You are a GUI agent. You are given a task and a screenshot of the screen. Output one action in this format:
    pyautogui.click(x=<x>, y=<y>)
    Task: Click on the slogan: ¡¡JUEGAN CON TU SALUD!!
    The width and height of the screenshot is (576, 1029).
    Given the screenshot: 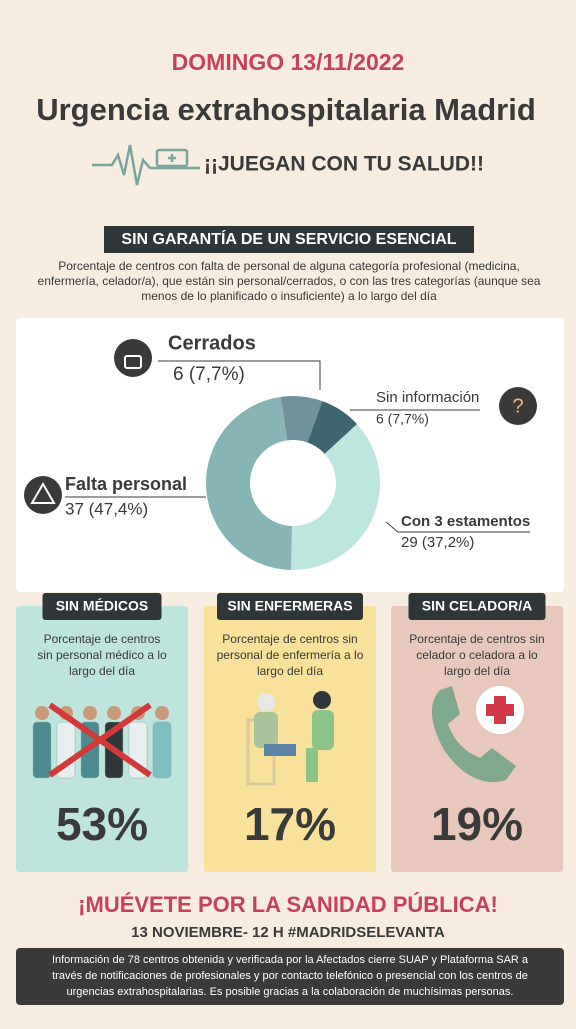 What is the action you would take?
    pyautogui.click(x=344, y=164)
    